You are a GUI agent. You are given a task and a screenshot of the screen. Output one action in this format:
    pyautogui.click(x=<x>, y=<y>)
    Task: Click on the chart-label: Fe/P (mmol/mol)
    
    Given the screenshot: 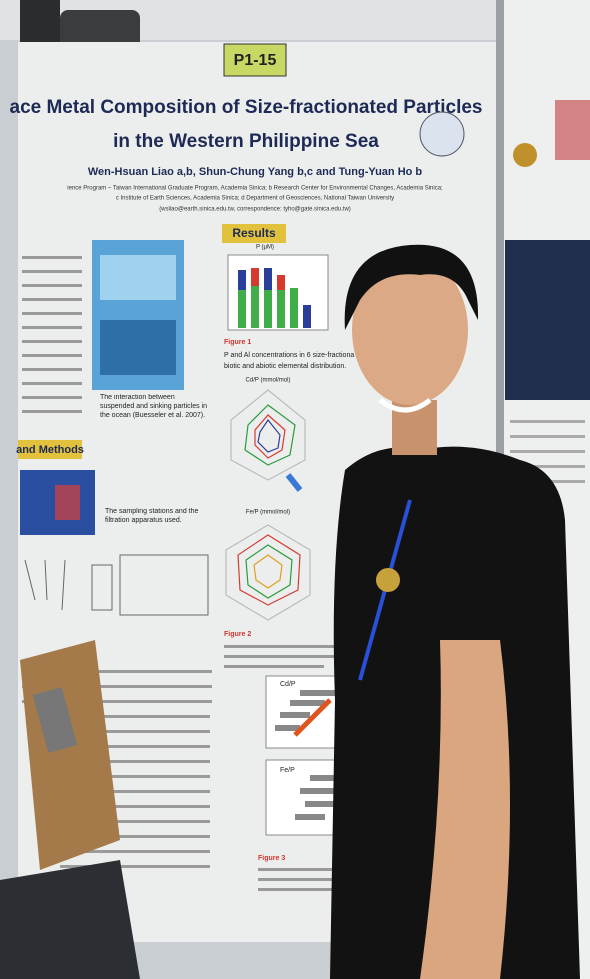 What is the action you would take?
    pyautogui.click(x=268, y=513)
    